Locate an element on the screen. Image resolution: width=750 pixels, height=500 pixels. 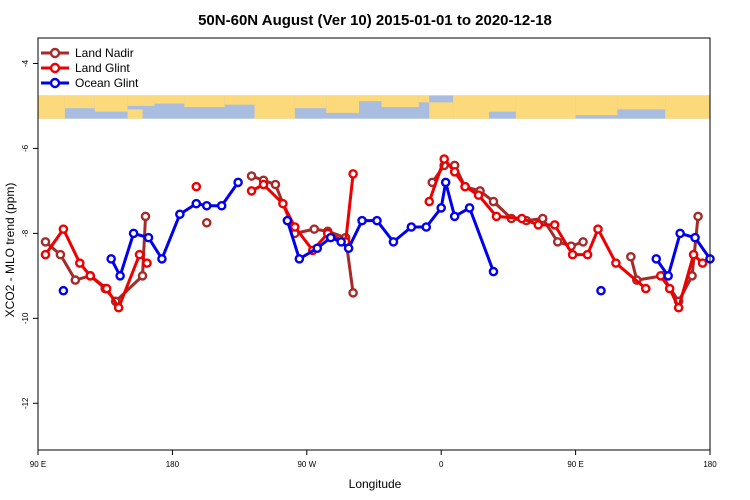
legend-label-ocean-glint: Ocean Glint is located at coordinates (107, 83).